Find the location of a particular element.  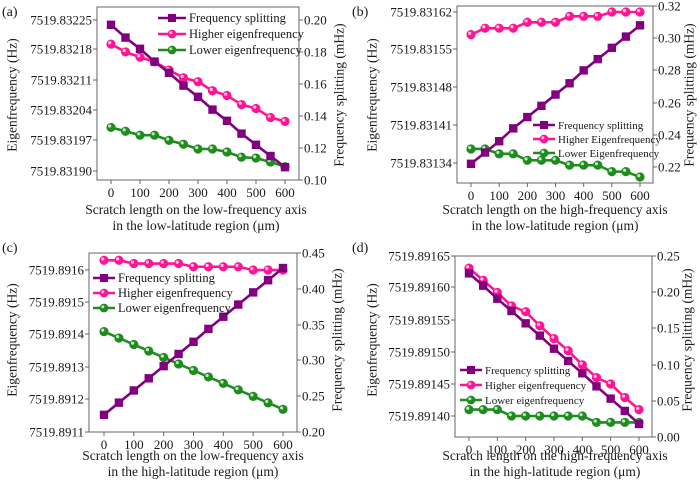

x-tick-label: 0 is located at coordinates (104, 444).